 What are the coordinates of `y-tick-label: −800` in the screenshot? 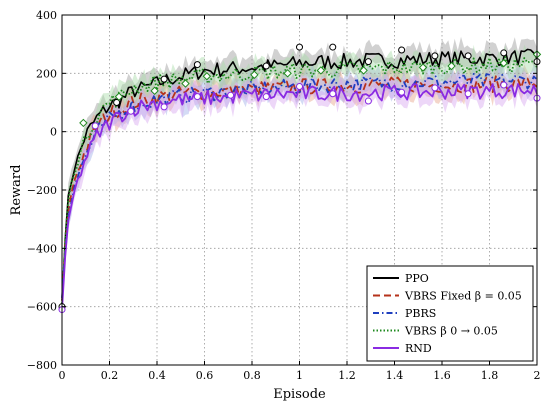 It's located at (42, 365).